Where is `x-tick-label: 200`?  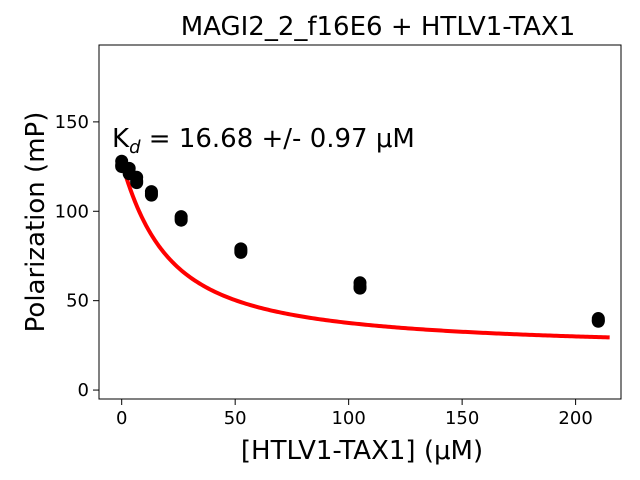 x-tick-label: 200 is located at coordinates (575, 418).